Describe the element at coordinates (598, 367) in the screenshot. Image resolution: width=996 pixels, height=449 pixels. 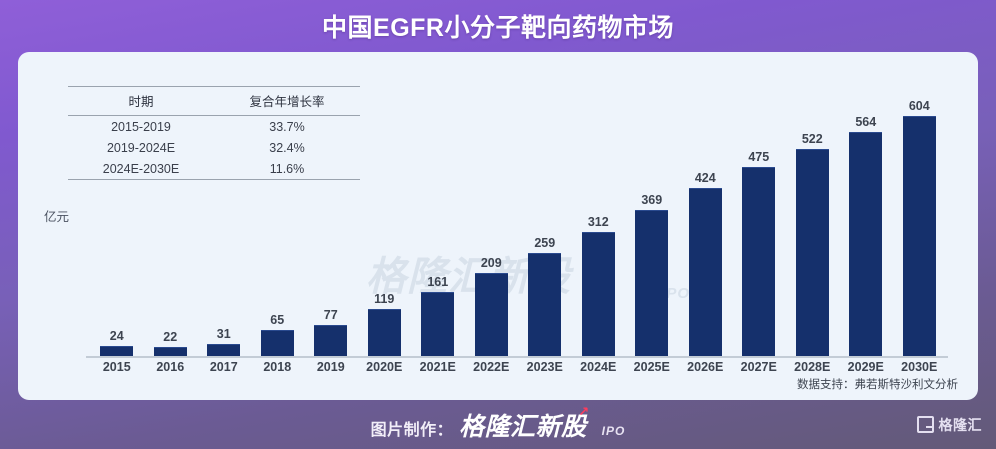
I see `x-axis-tick-label: 2024E` at that location.